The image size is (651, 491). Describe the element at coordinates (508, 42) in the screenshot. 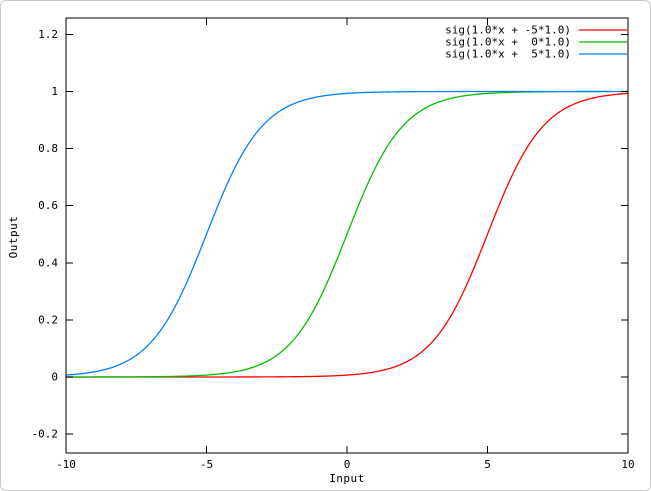

I see `legend-entry-label: sig(1.0*x + 0*1.0)` at that location.